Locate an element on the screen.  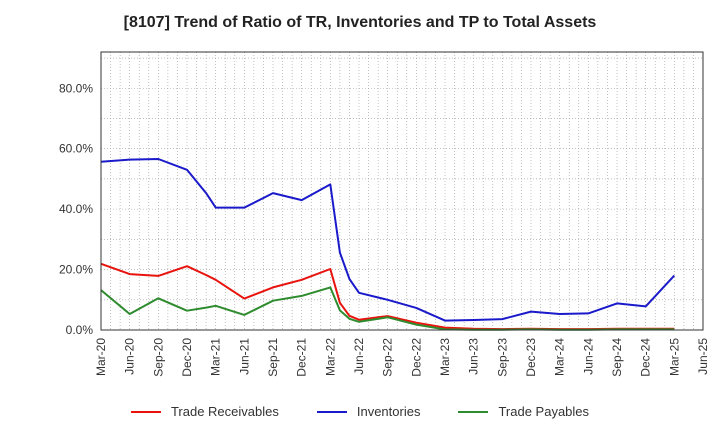
x-tick-label: Mar-25 is located at coordinates (674, 357).